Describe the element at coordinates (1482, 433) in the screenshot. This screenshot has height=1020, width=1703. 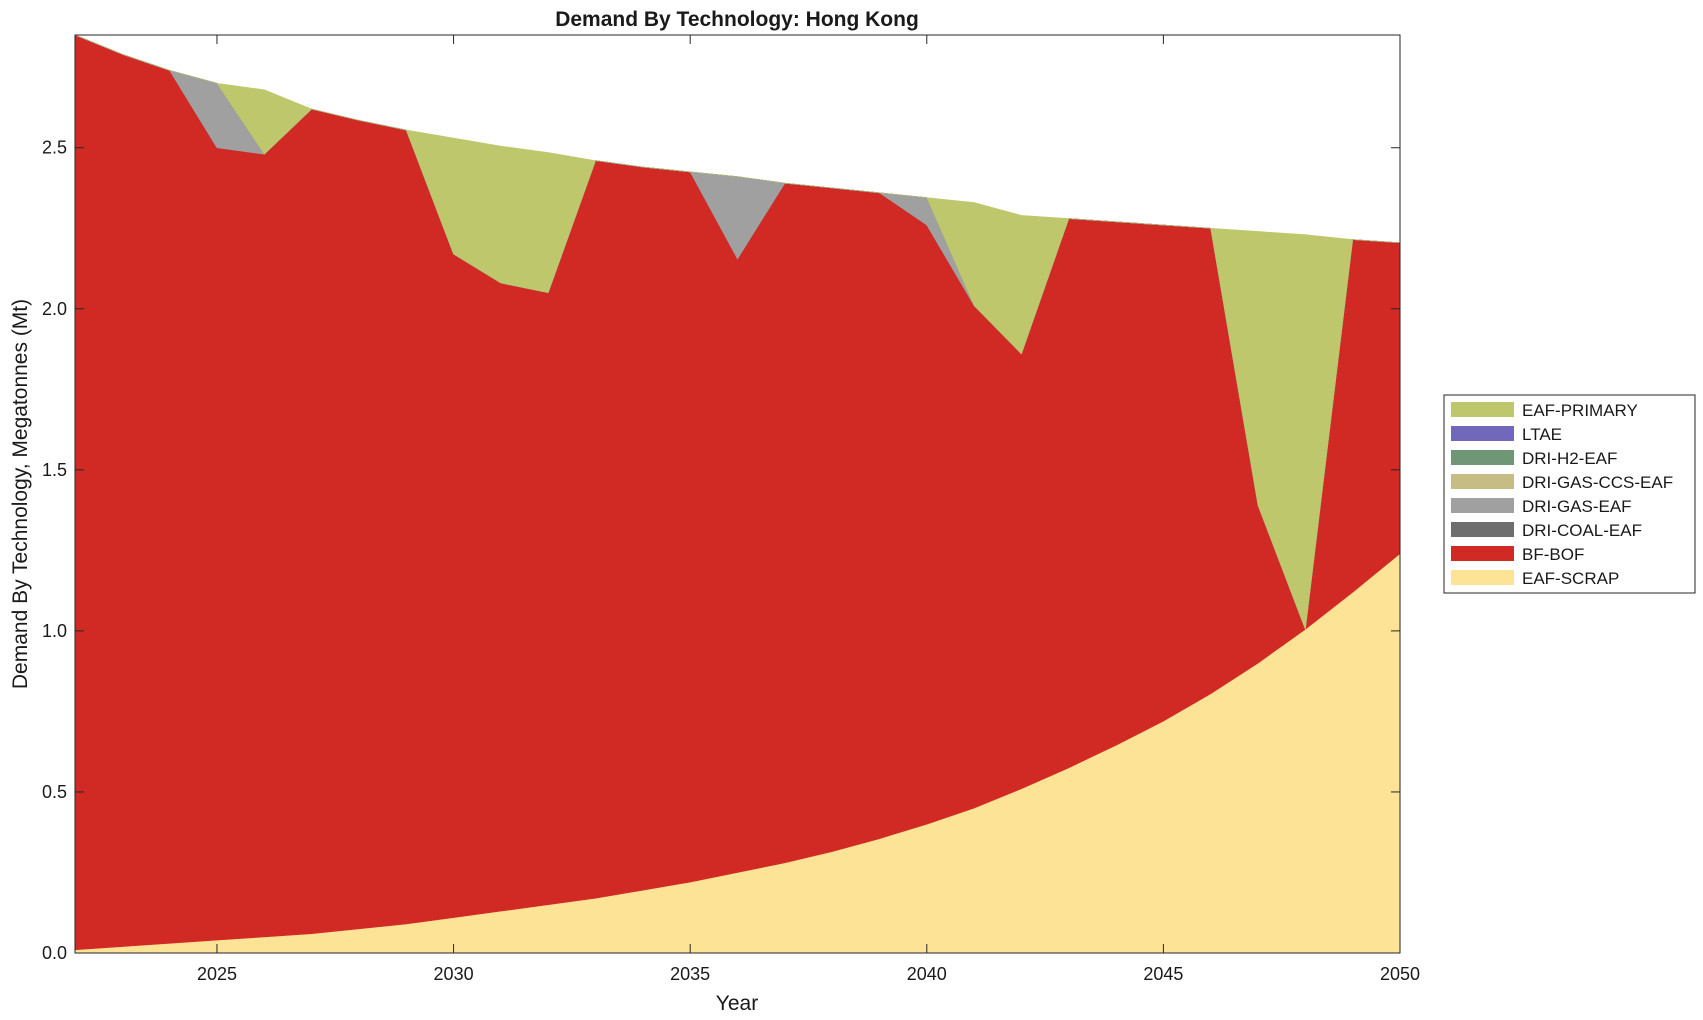
I see `legend-swatch-ltae` at that location.